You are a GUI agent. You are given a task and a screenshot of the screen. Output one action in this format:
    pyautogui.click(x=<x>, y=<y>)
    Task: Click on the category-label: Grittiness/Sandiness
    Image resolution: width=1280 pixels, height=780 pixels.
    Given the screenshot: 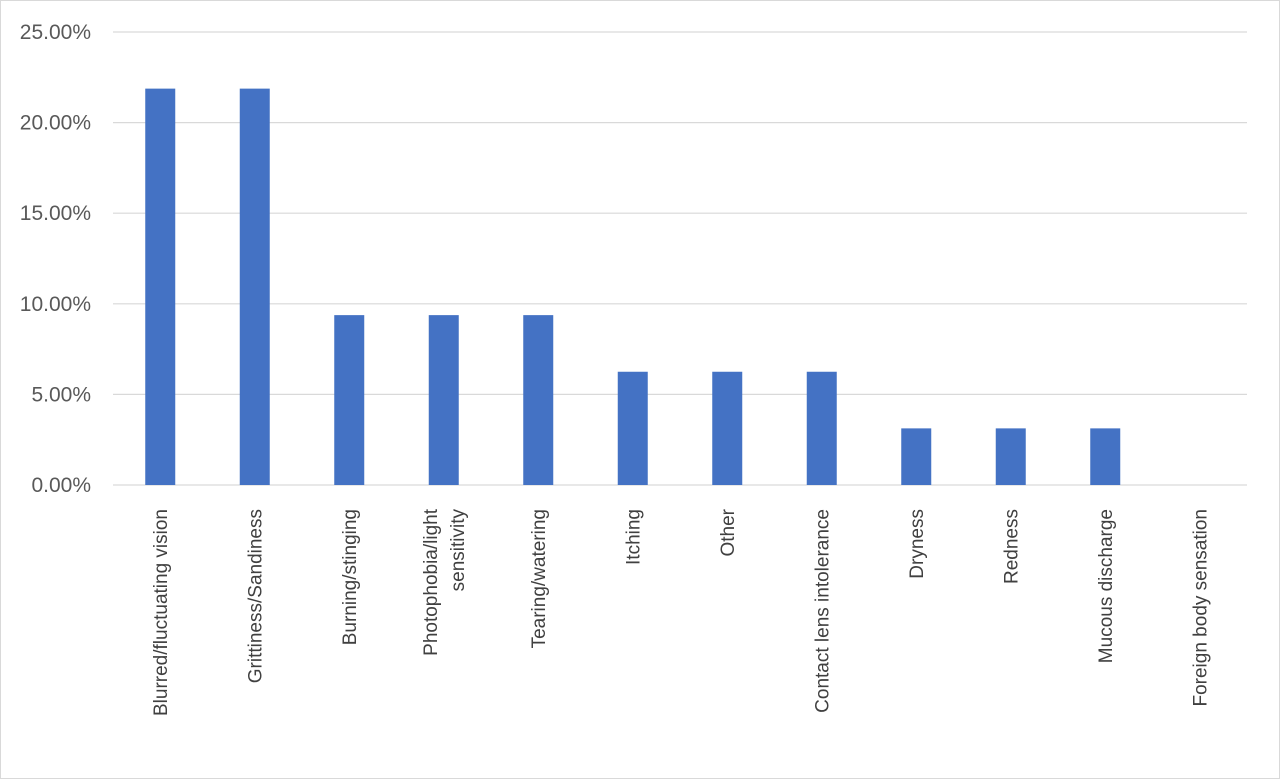 What is the action you would take?
    pyautogui.click(x=255, y=596)
    